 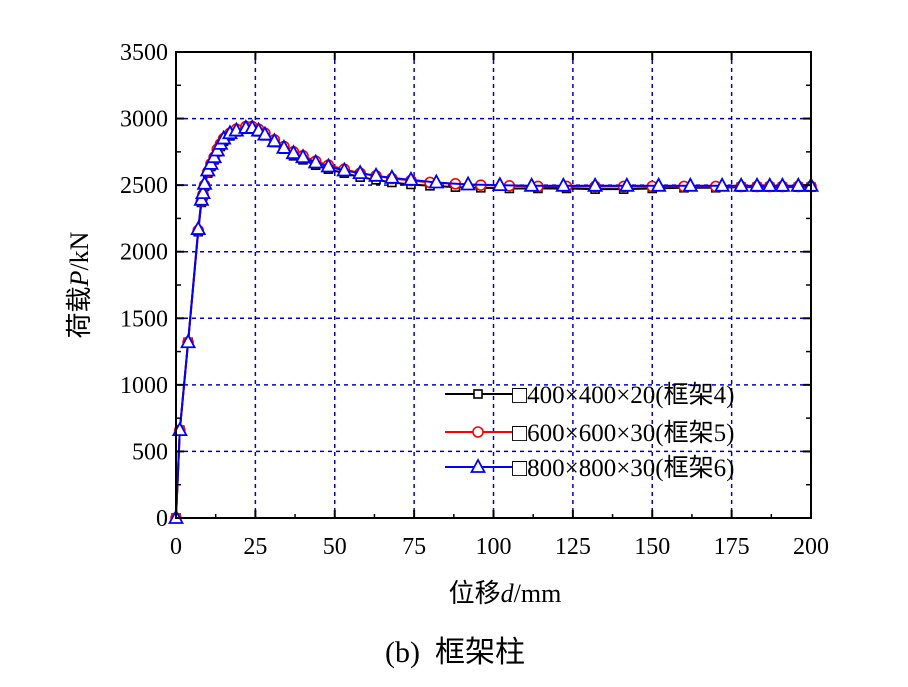 I want to click on legend-item: □800×800×30(框架6), so click(x=589, y=468).